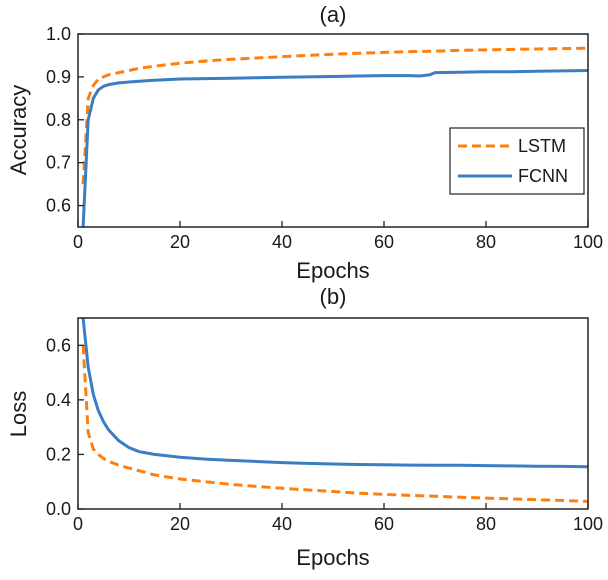 The width and height of the screenshot is (608, 580). Describe the element at coordinates (332, 557) in the screenshot. I see `panel-b-xlabel: Epochs` at that location.